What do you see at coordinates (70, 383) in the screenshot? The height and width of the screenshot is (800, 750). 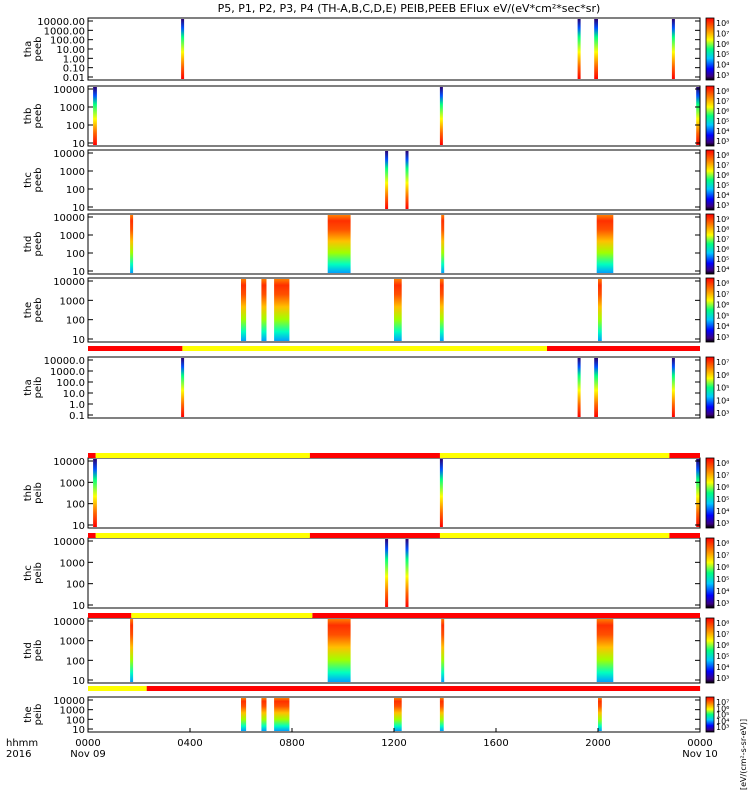 I see `y-tick-label: 100.0` at bounding box center [70, 383].